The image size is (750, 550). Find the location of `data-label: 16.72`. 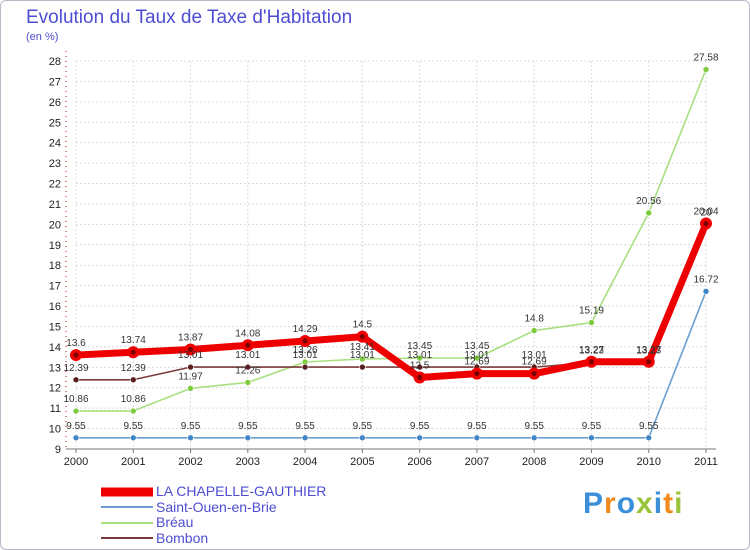

data-label: 16.72 is located at coordinates (705, 279).